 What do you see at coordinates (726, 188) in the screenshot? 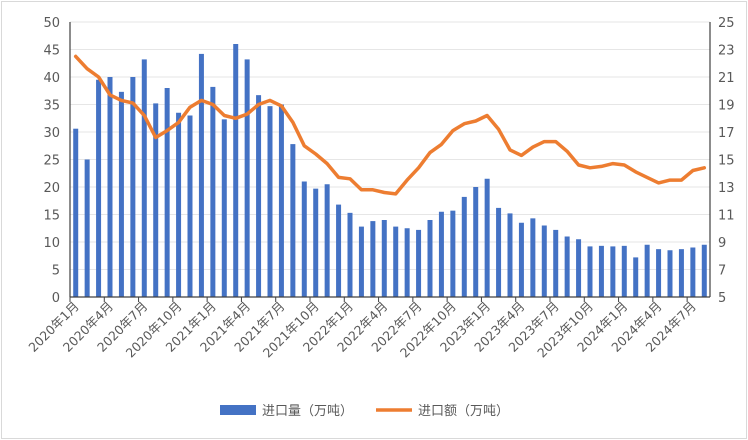
I see `y-right-tick-label: 13` at bounding box center [726, 188].